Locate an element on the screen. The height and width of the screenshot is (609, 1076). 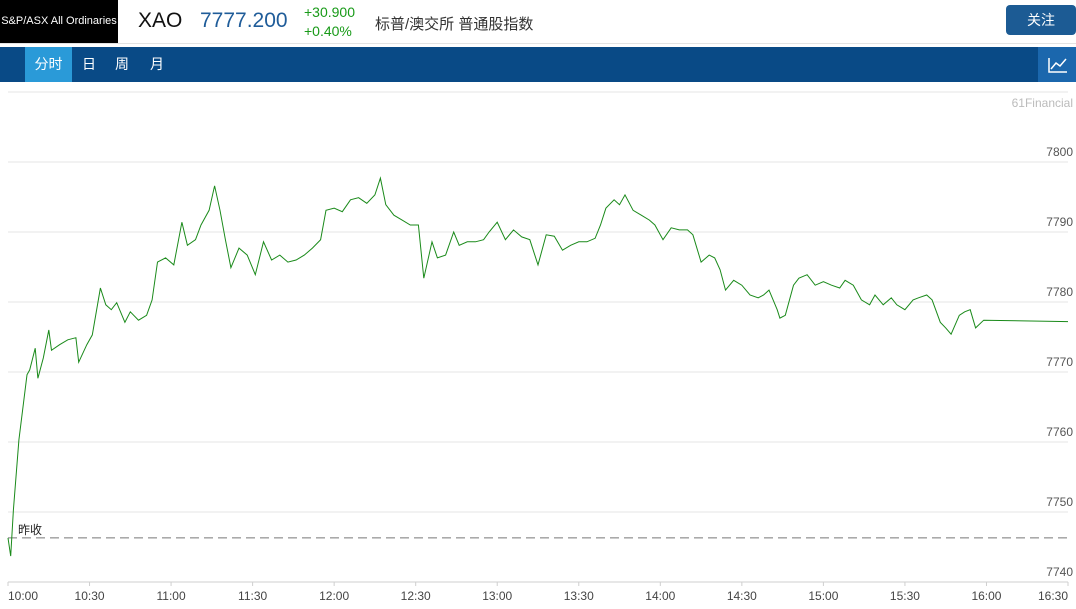
y-tick-label: 7800 is located at coordinates (1059, 152).